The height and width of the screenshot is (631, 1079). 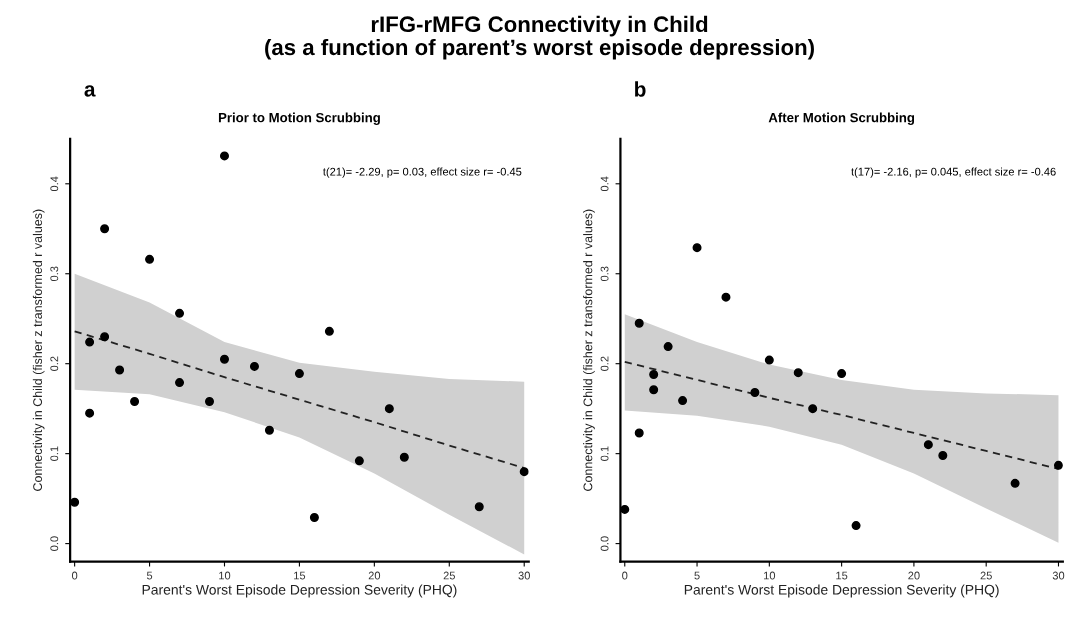 I want to click on text: a, so click(x=90, y=91).